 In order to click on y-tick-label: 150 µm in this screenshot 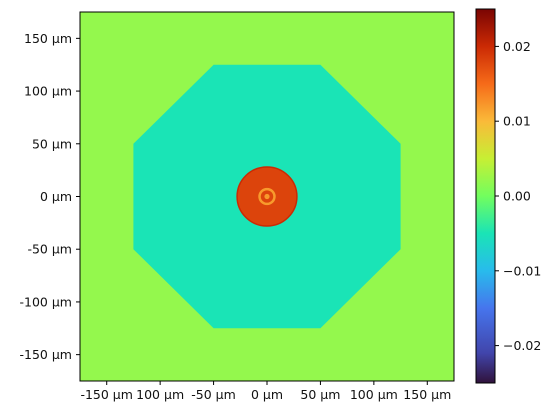, I will do `click(48, 38)`.